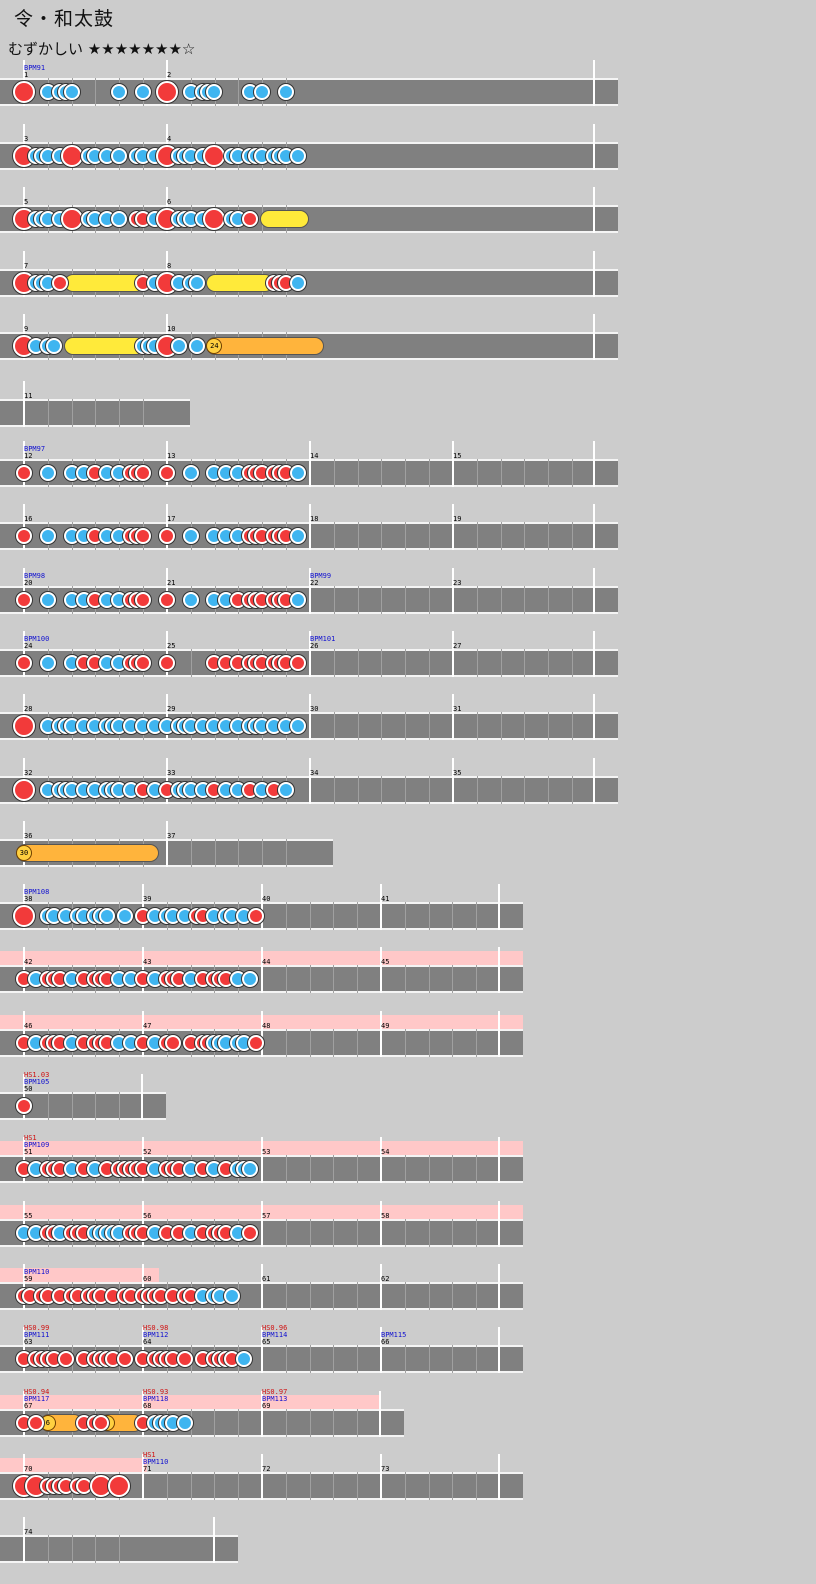 The height and width of the screenshot is (1584, 816). I want to click on measure-number: 59, so click(28, 1278).